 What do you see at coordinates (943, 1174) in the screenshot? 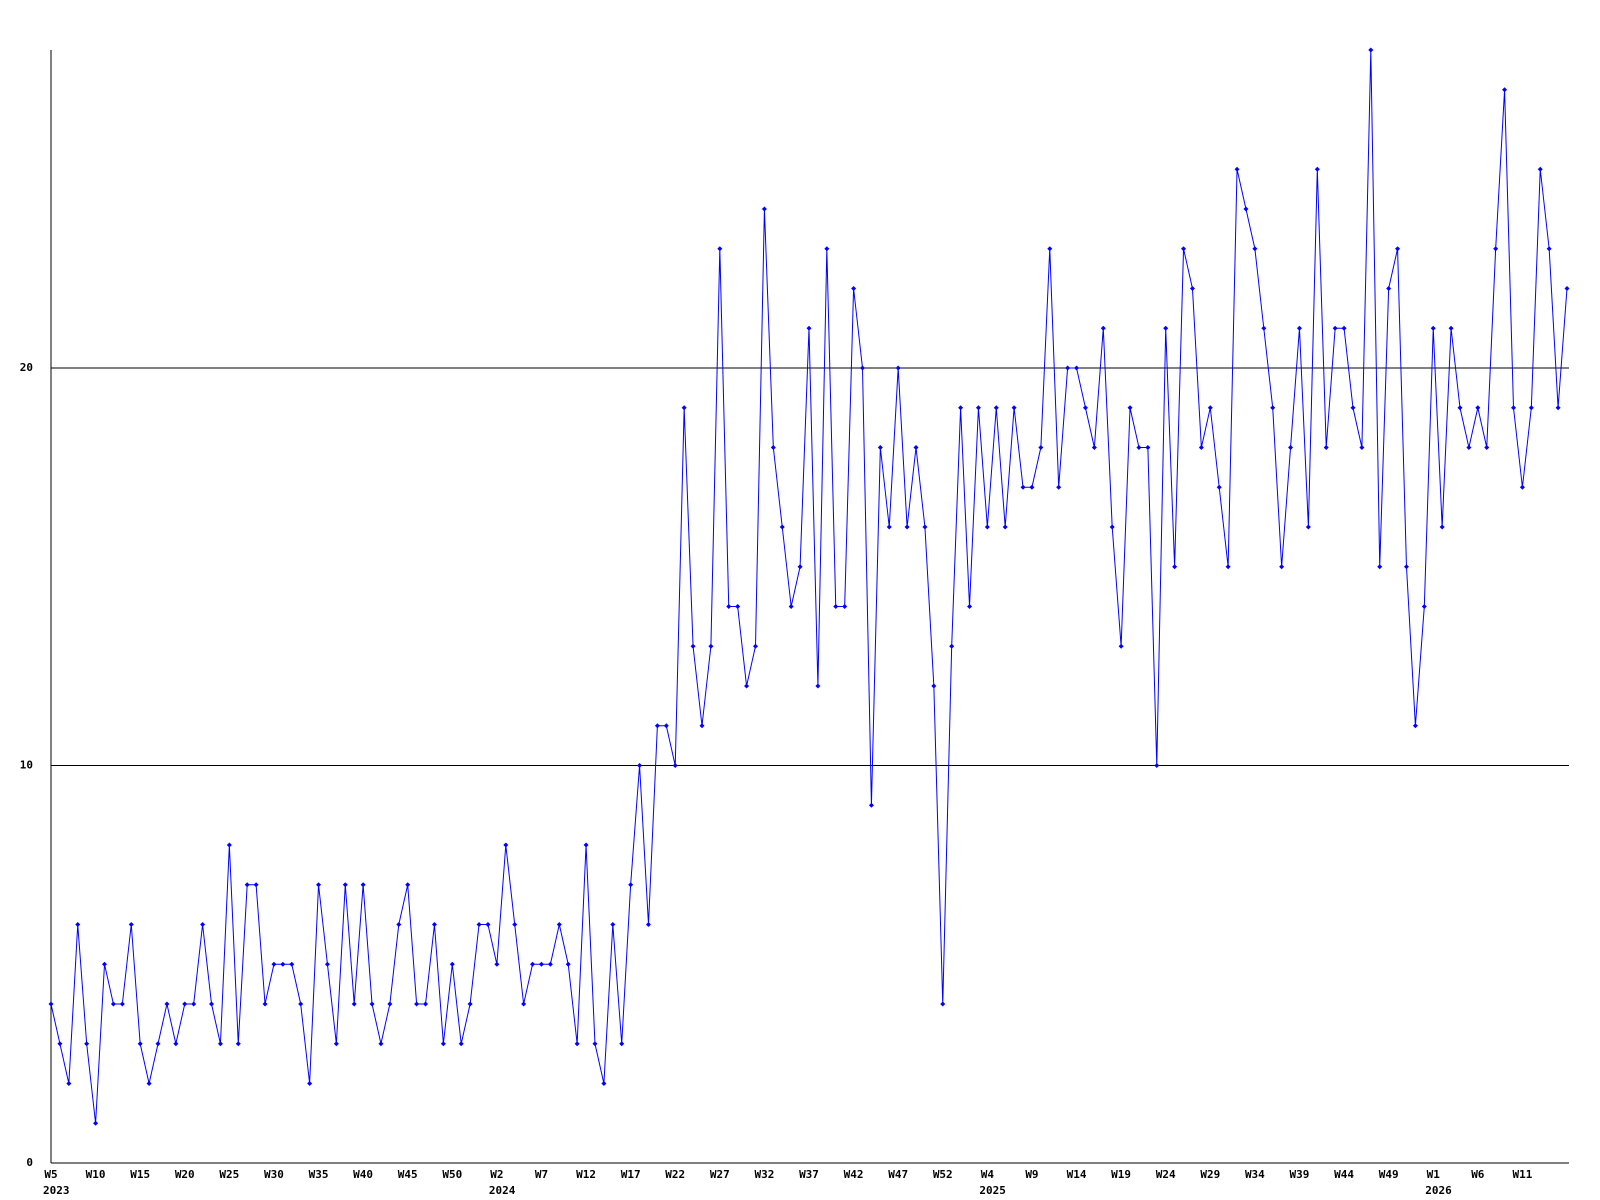
I see `x-tick-label: W52` at bounding box center [943, 1174].